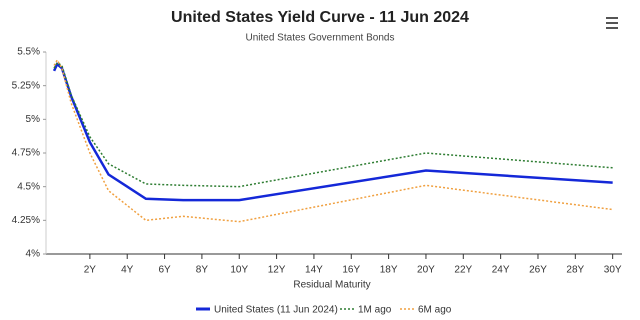 The width and height of the screenshot is (640, 320). What do you see at coordinates (28, 186) in the screenshot?
I see `y-tick-label: 4.5%` at bounding box center [28, 186].